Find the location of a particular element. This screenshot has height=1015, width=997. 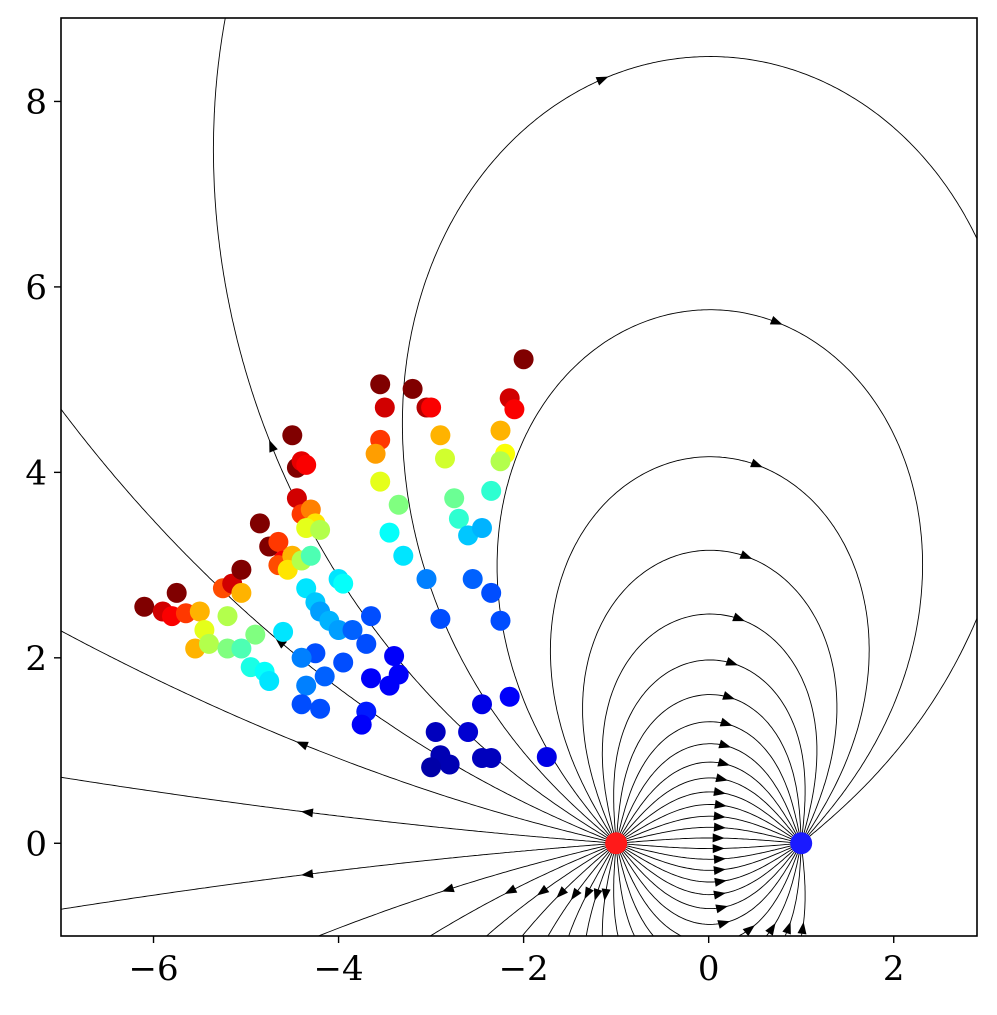

y-tick-label-0: 0 is located at coordinates (36, 844).